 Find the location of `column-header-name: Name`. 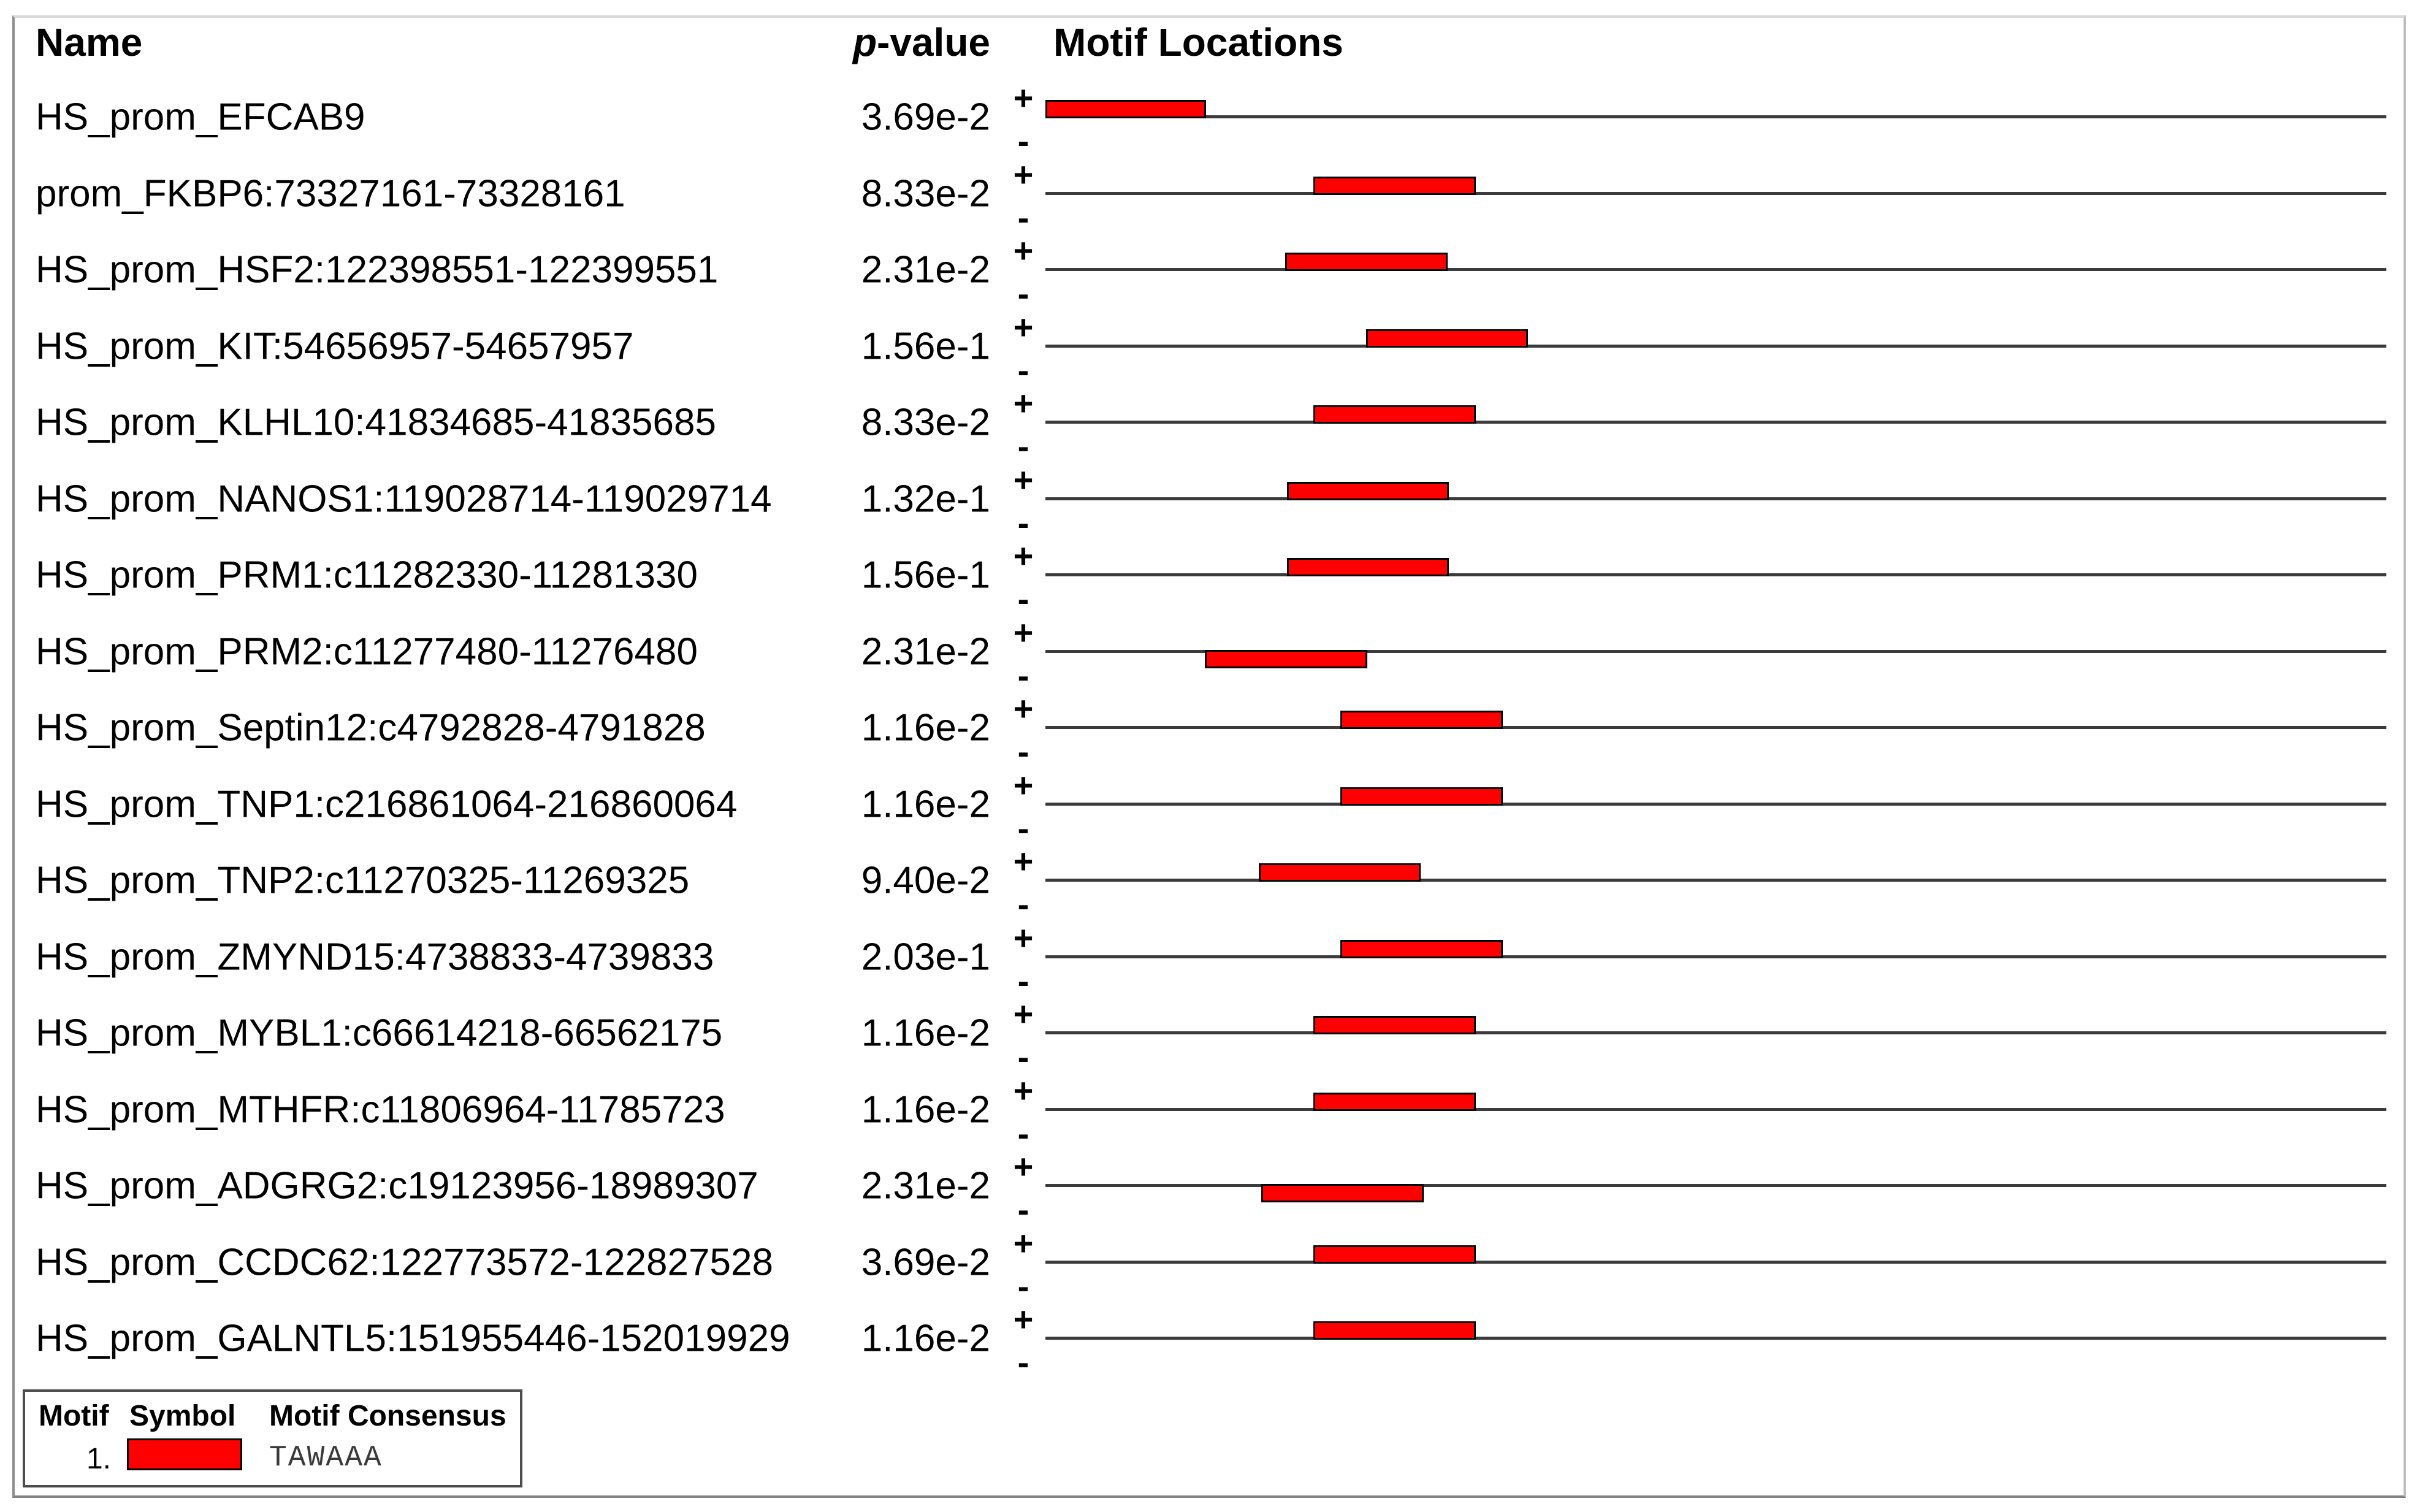

column-header-name: Name is located at coordinates (89, 42).